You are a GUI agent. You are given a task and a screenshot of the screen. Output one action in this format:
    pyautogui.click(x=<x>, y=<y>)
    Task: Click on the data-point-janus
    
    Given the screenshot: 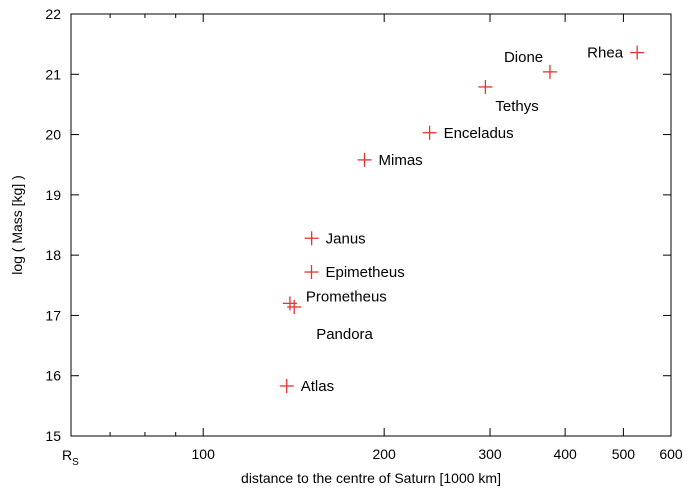 What is the action you would take?
    pyautogui.click(x=311, y=238)
    